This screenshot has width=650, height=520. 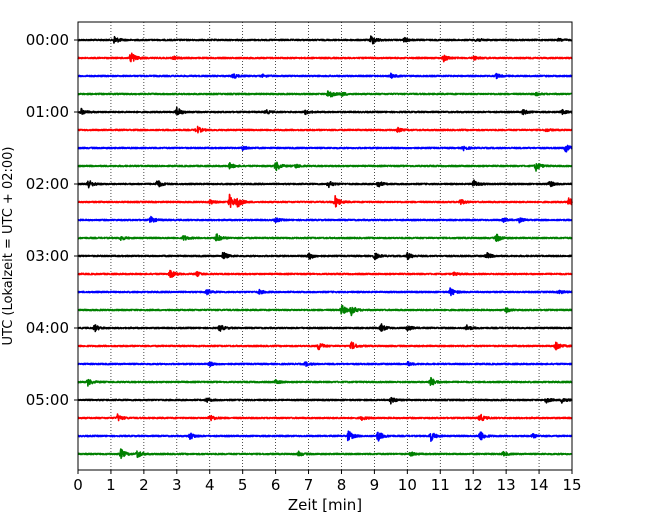 I want to click on x-tick-label: 7, so click(x=309, y=485).